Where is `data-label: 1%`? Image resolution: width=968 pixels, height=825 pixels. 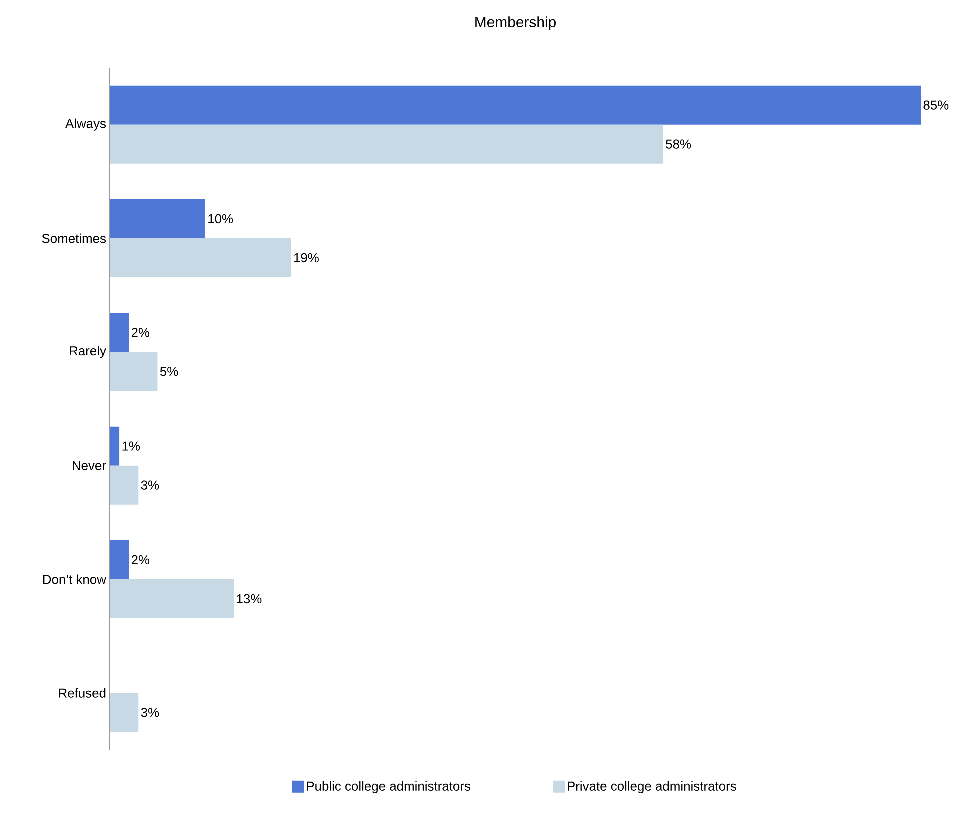
data-label: 1% is located at coordinates (131, 446).